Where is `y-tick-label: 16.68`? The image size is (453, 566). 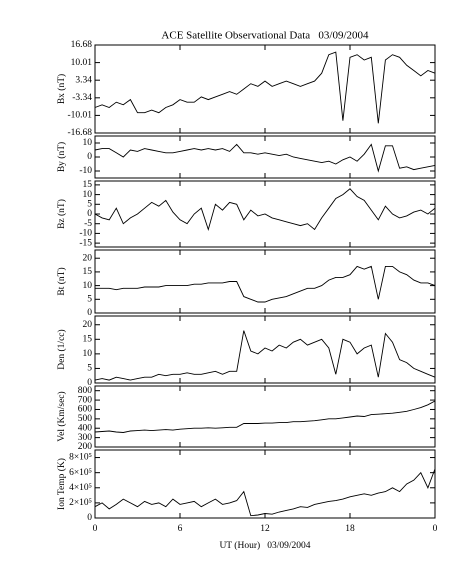 y-tick-label: 16.68 is located at coordinates (82, 45).